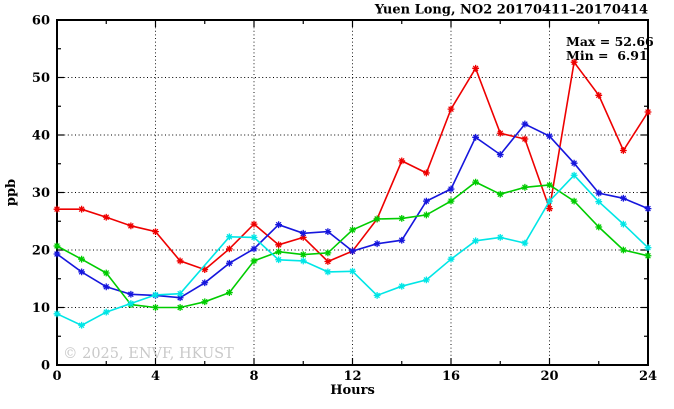 The width and height of the screenshot is (674, 409). Describe the element at coordinates (648, 376) in the screenshot. I see `x-tick-label: 24` at that location.